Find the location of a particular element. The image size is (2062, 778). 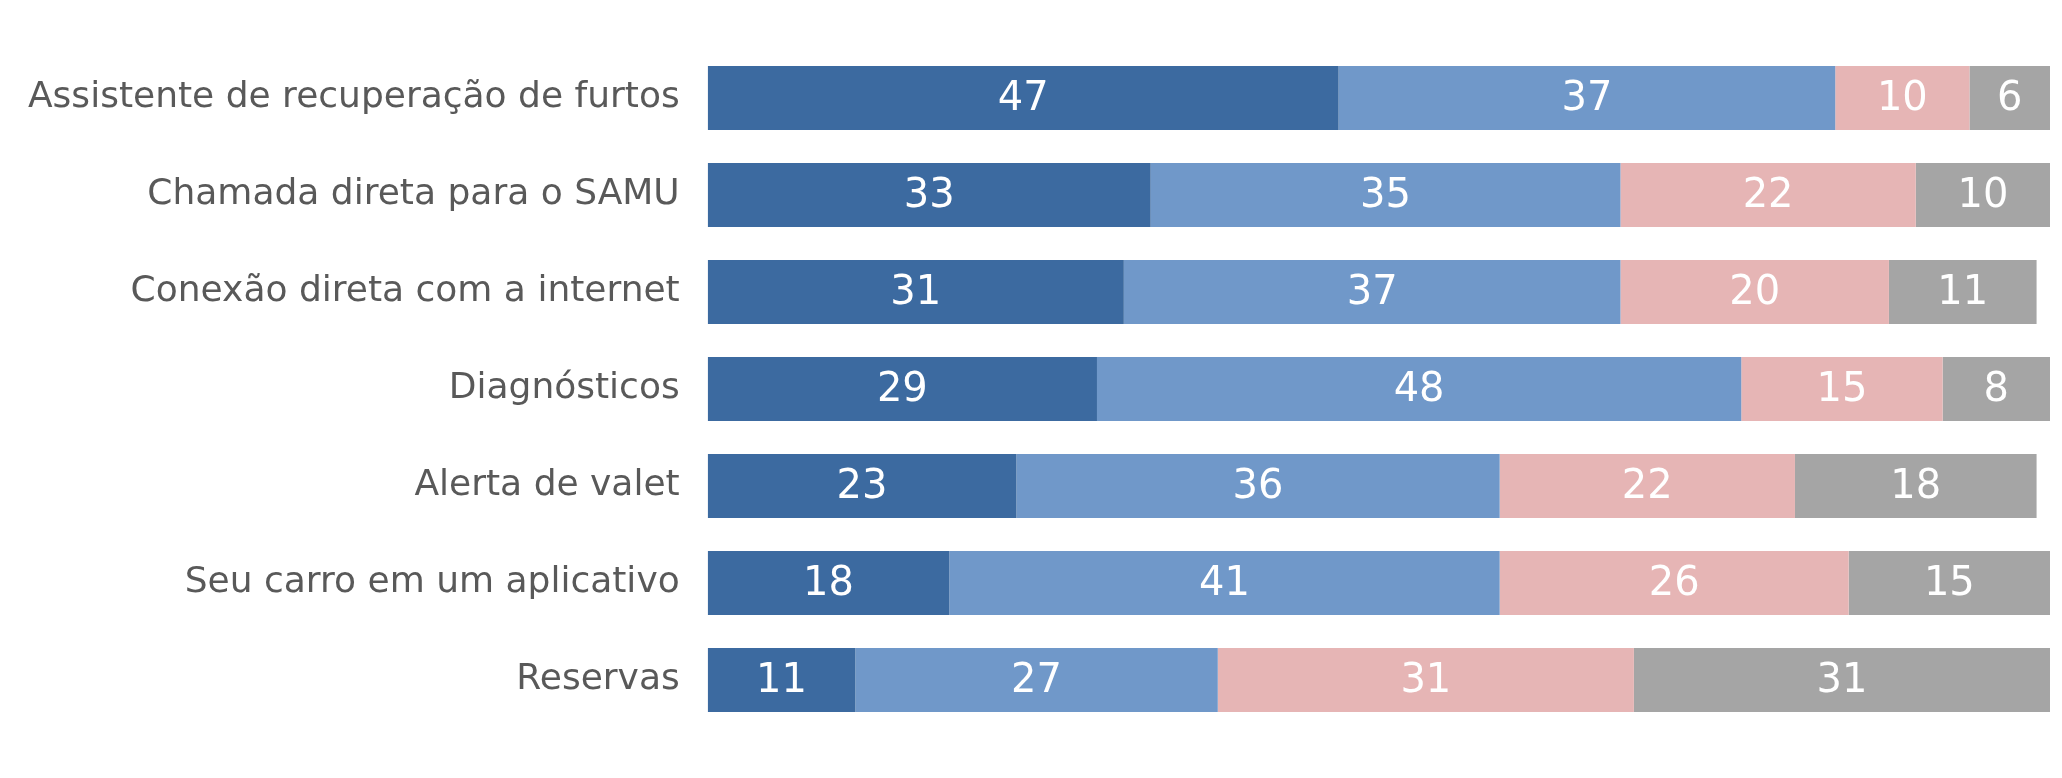

data-label: 6 is located at coordinates (2010, 96).